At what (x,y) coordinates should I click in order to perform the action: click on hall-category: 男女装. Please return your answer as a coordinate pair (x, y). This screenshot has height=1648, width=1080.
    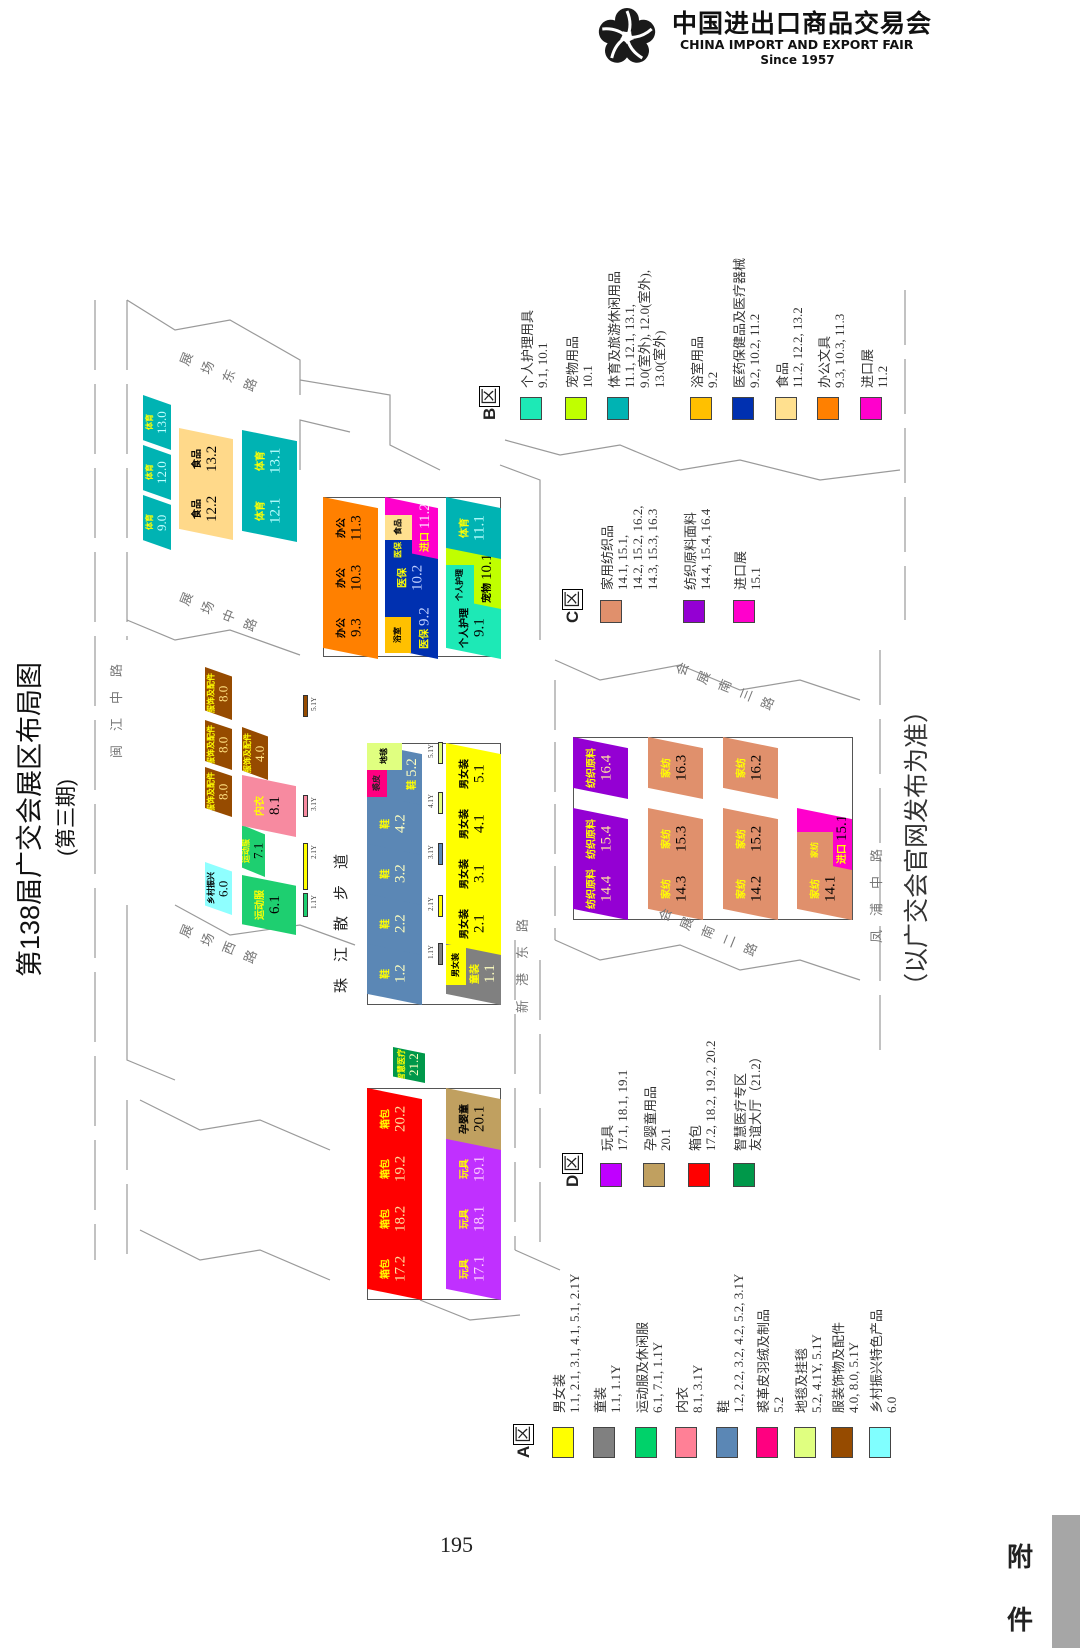
    Looking at the image, I should click on (465, 824).